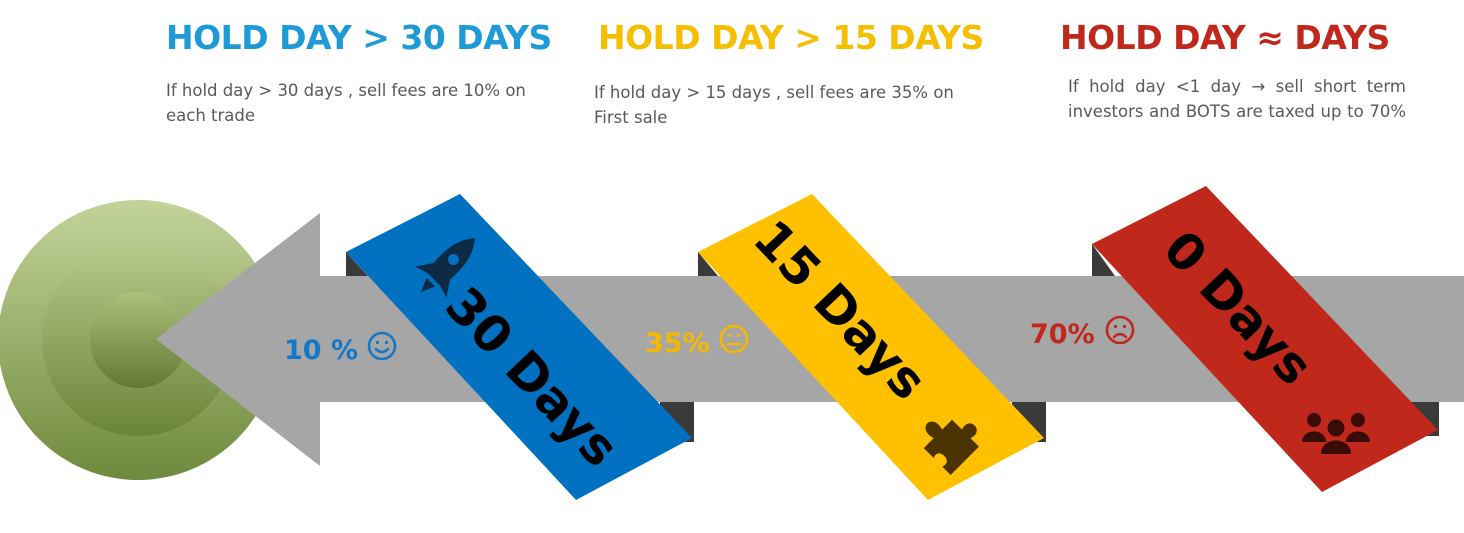 This screenshot has width=1464, height=533. What do you see at coordinates (1336, 433) in the screenshot?
I see `group-icon` at bounding box center [1336, 433].